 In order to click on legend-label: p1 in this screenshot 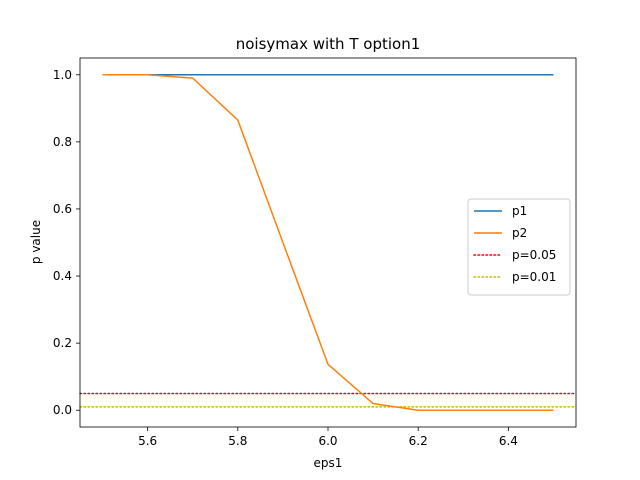, I will do `click(519, 211)`.